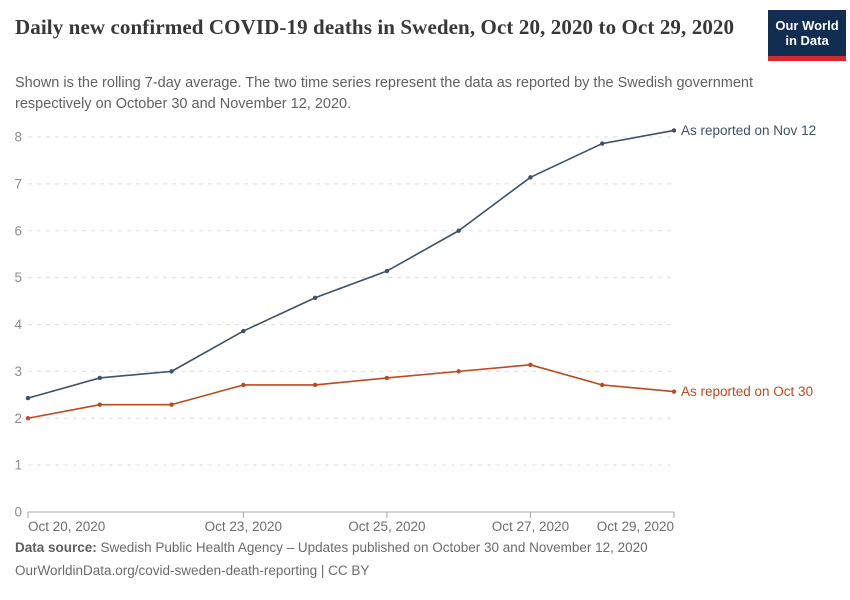 The width and height of the screenshot is (850, 600). I want to click on x-tick-label: Oct 25, 2020, so click(386, 526).